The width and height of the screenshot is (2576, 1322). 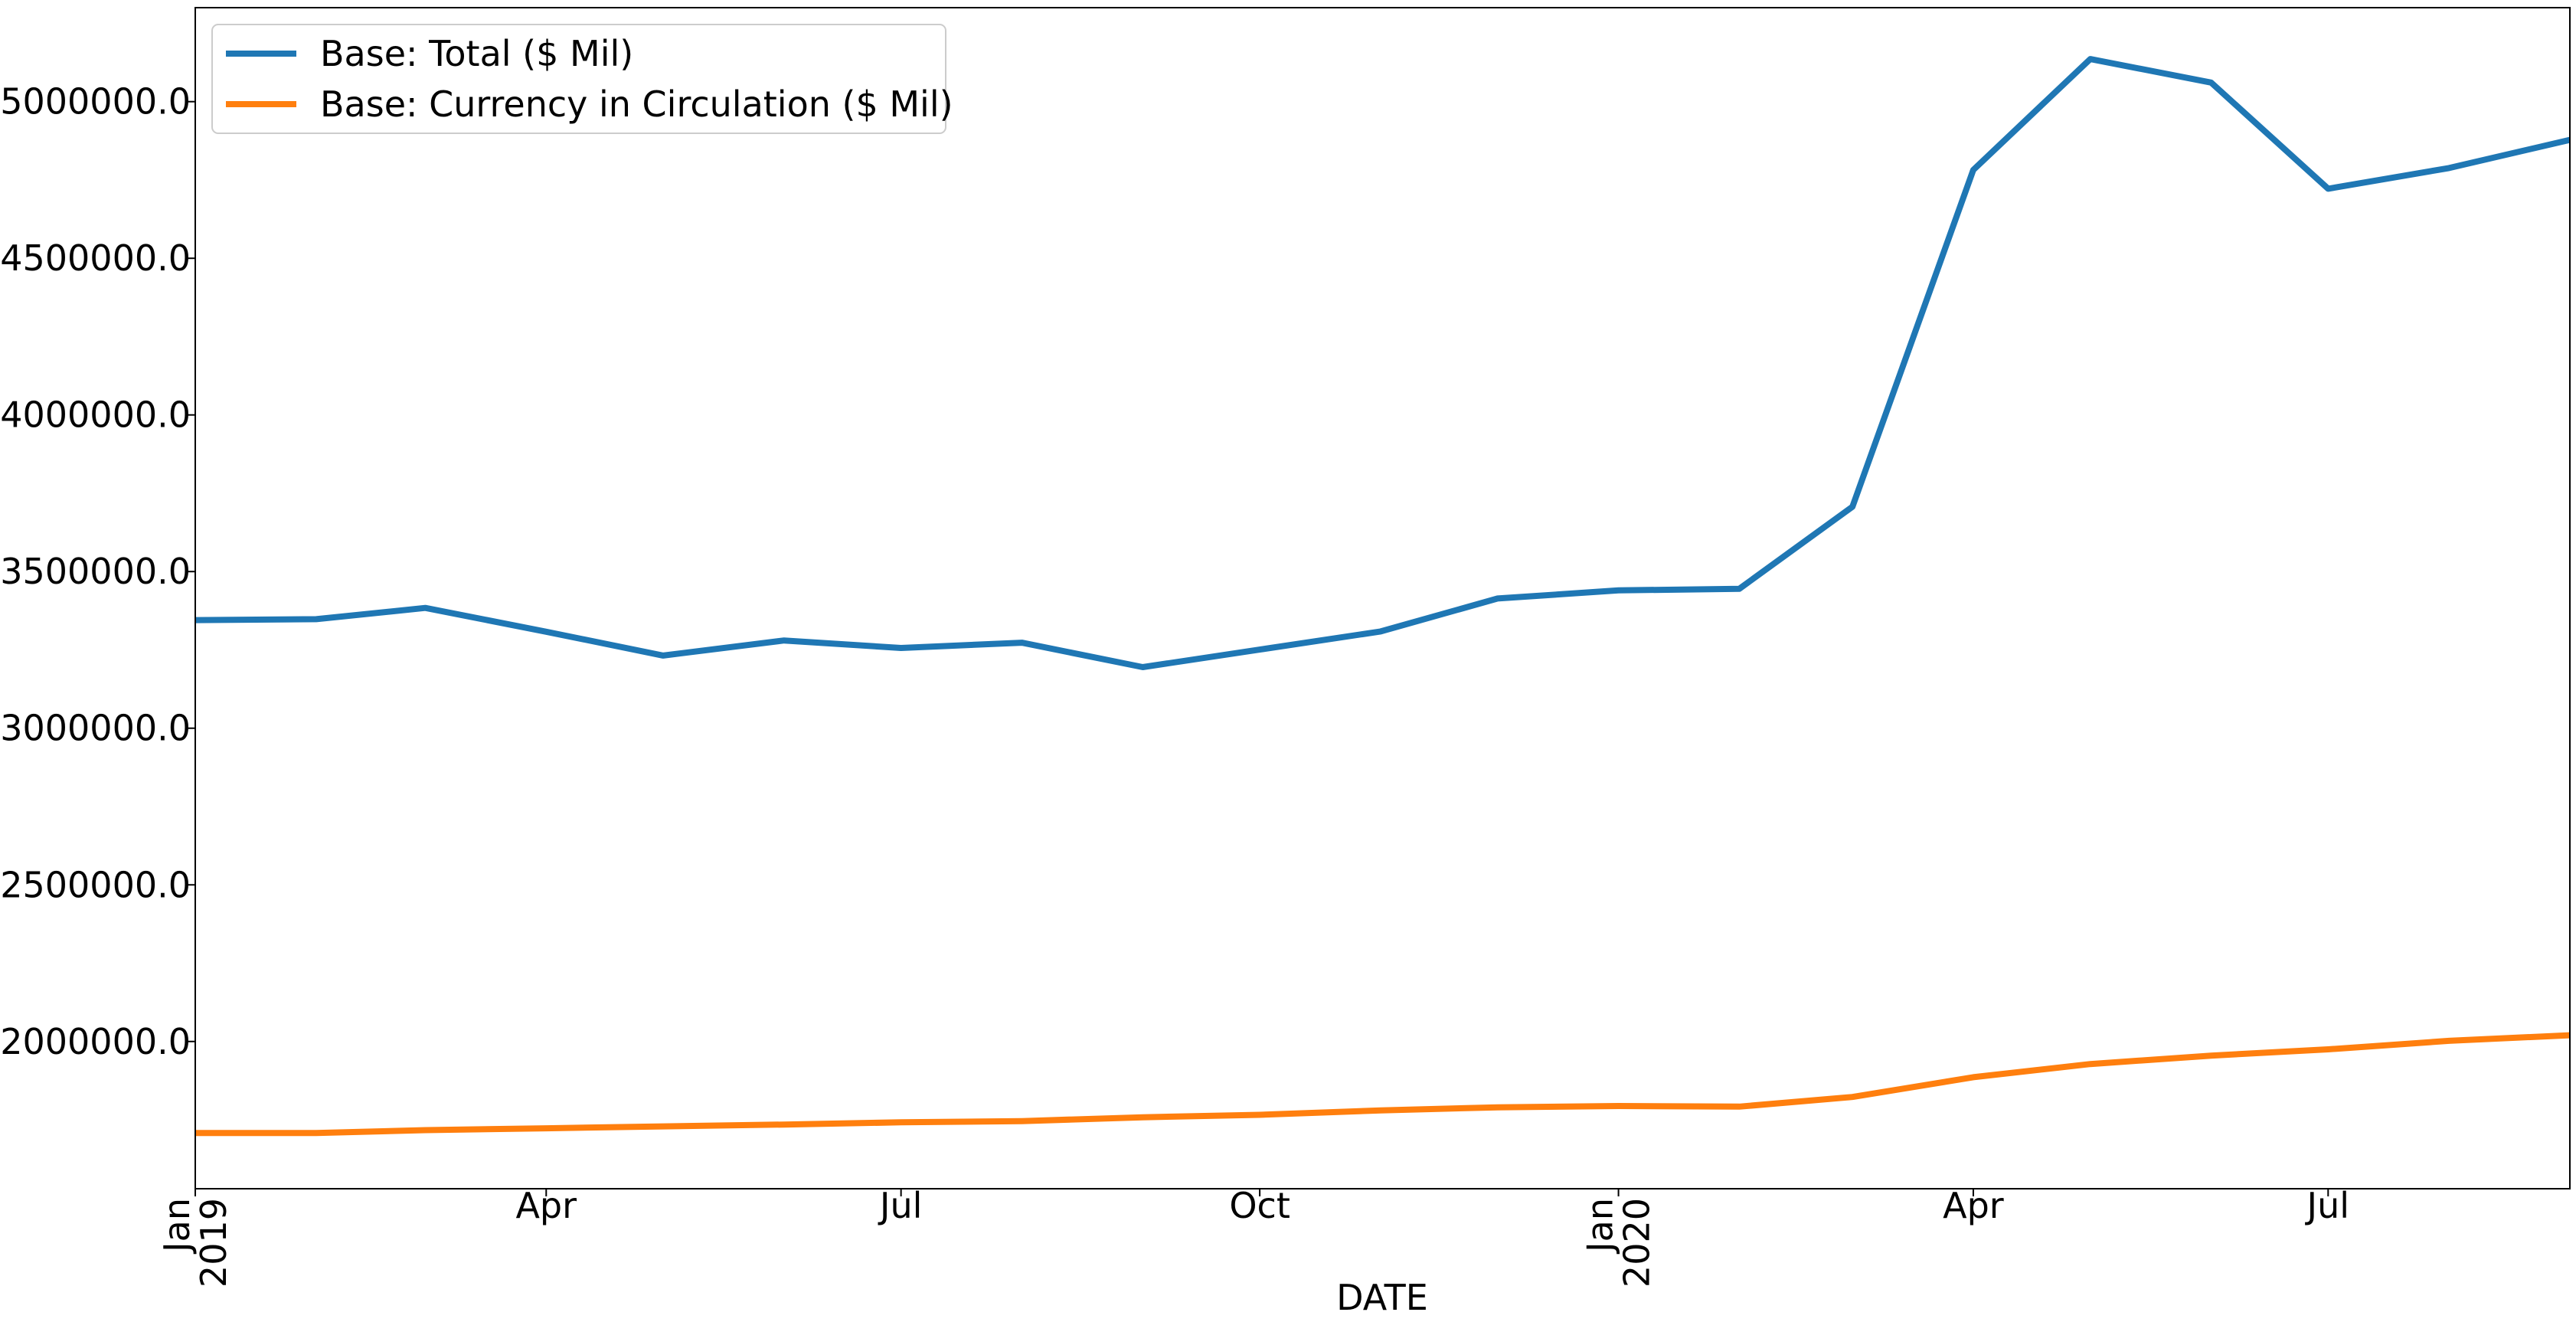 I want to click on y-tick-label: 3500000.0, so click(x=95, y=571).